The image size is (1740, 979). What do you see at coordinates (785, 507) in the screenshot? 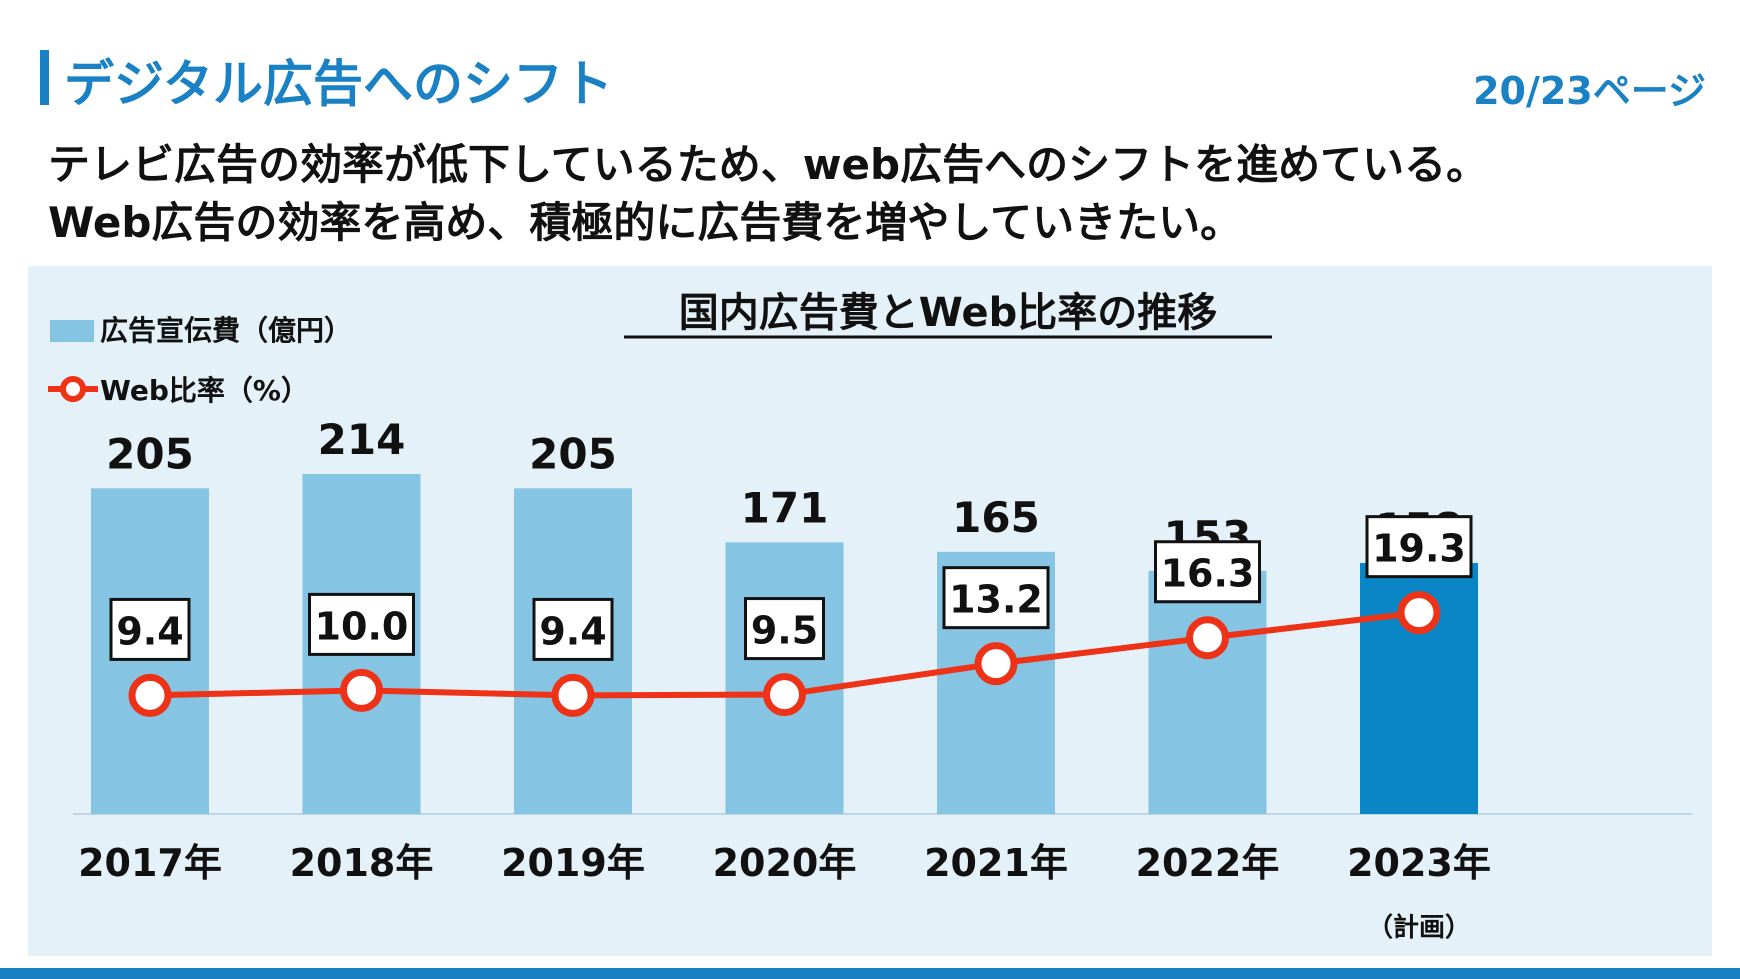
I see `bar-value-label-3: 171` at bounding box center [785, 507].